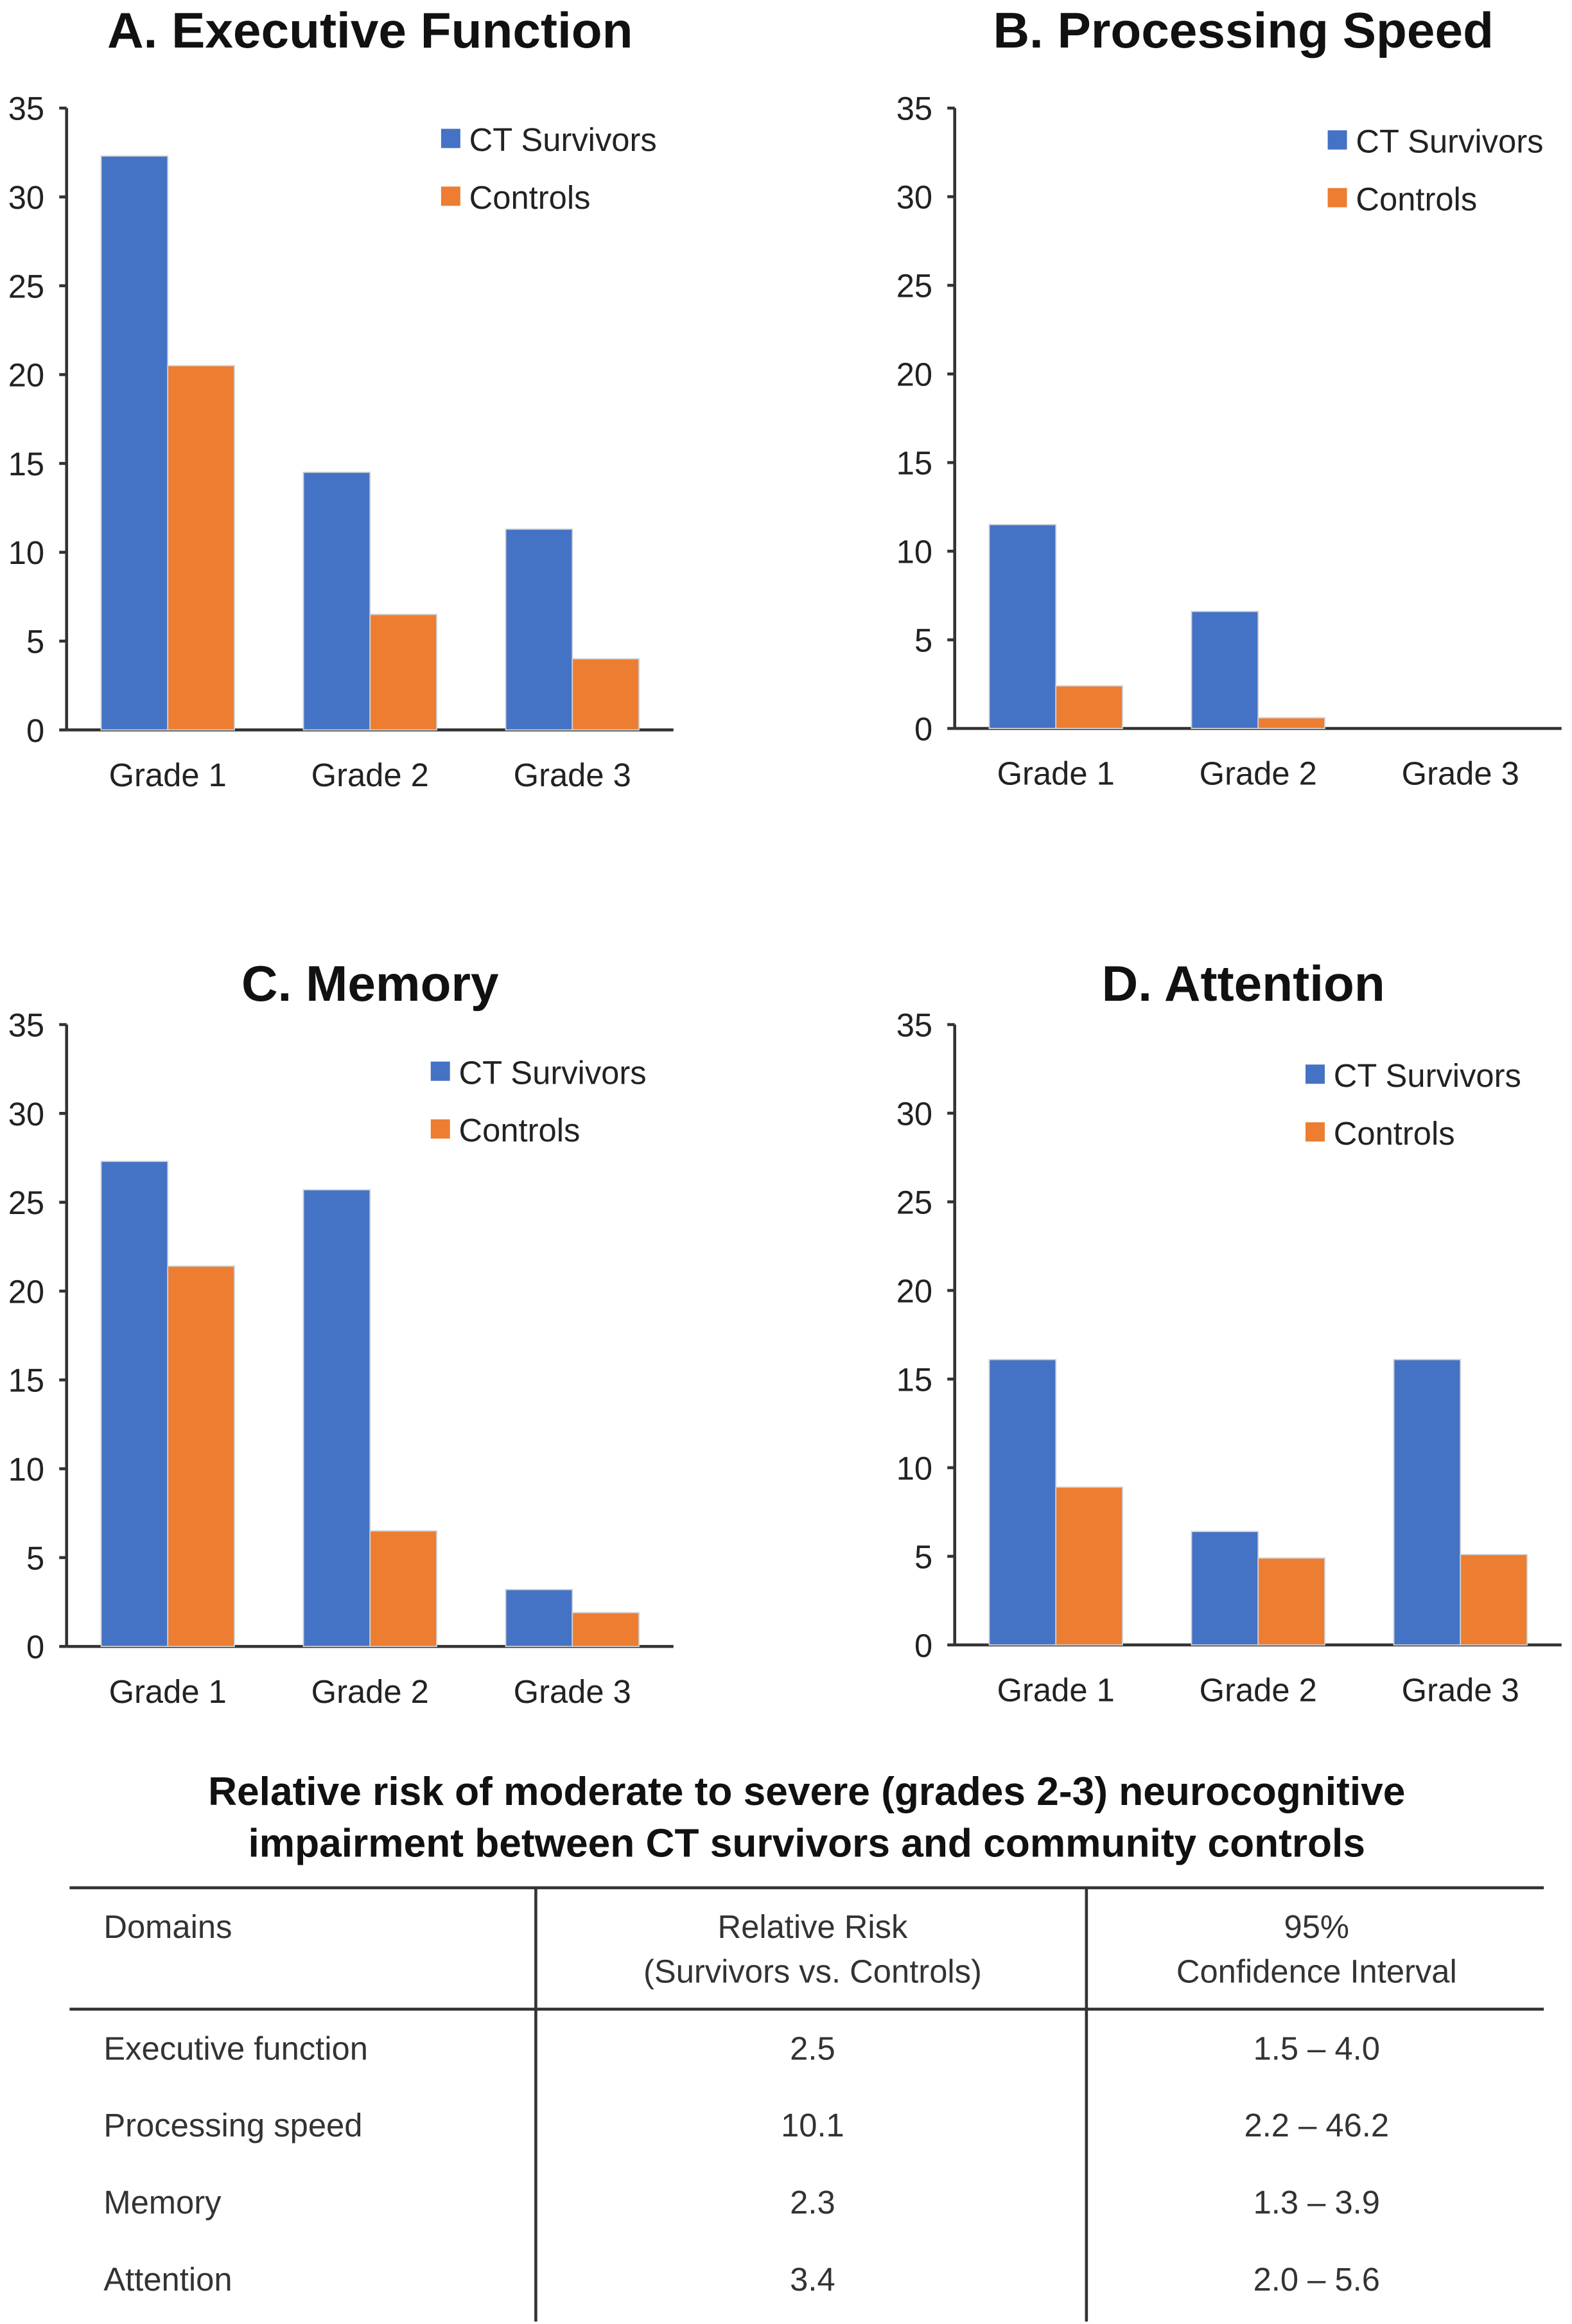 The width and height of the screenshot is (1572, 2324). What do you see at coordinates (1316, 2048) in the screenshot?
I see `ci-cell: 1.5 – 4.0` at bounding box center [1316, 2048].